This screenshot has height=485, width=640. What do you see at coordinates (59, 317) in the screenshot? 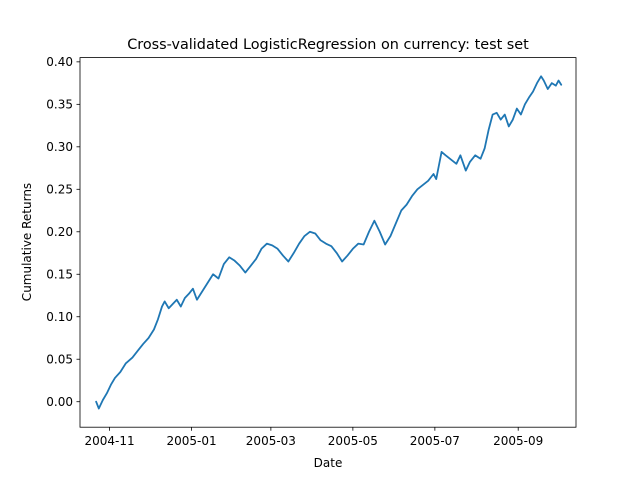
I see `y-tick-label: 0.10` at bounding box center [59, 317].